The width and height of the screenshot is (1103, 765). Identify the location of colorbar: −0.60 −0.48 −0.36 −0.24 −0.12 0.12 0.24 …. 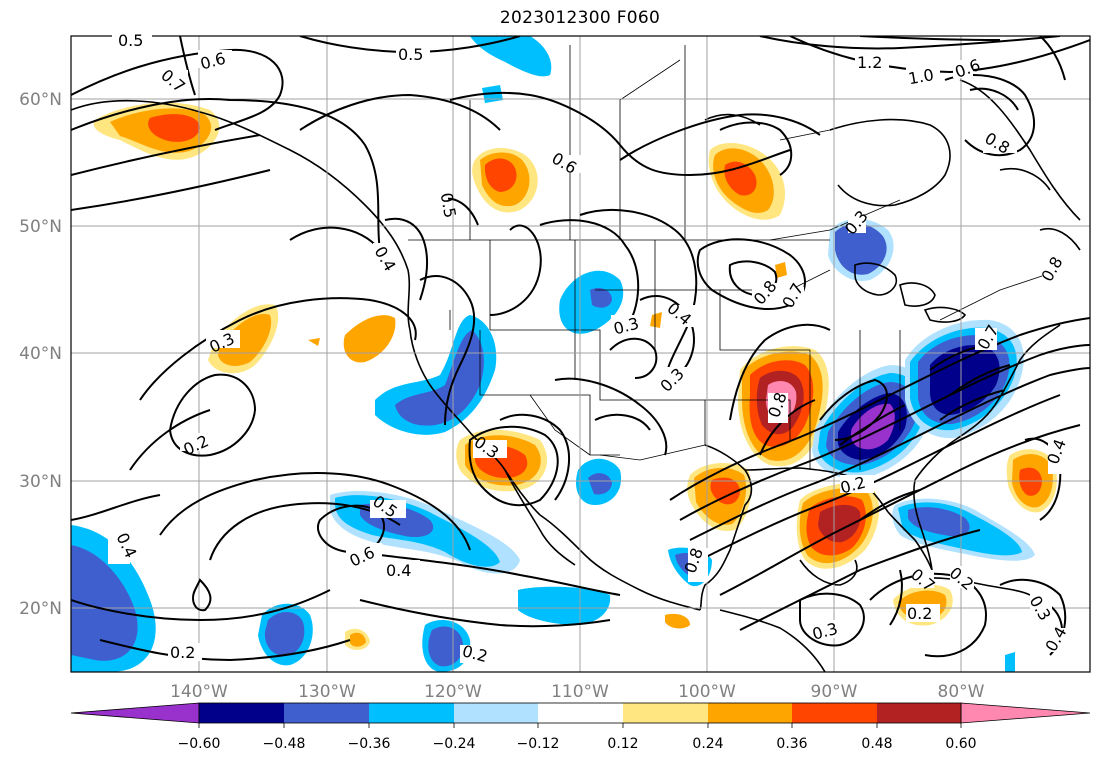
(580, 727).